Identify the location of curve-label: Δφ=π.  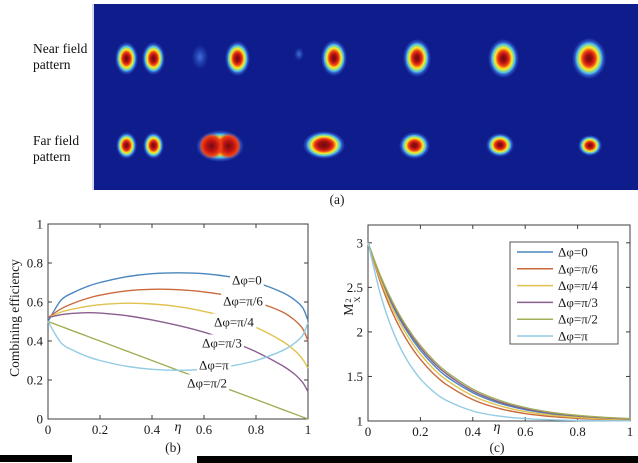
(214, 364).